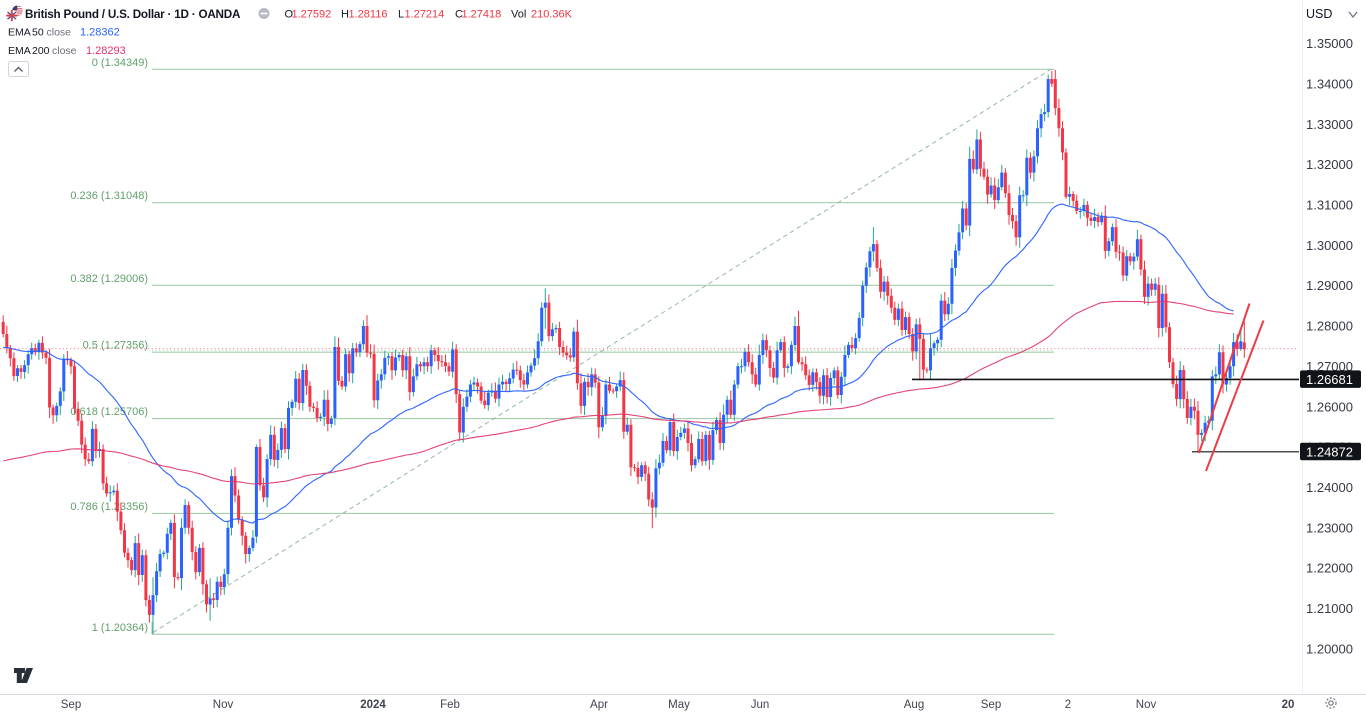  I want to click on svg-text: Aug, so click(914, 705).